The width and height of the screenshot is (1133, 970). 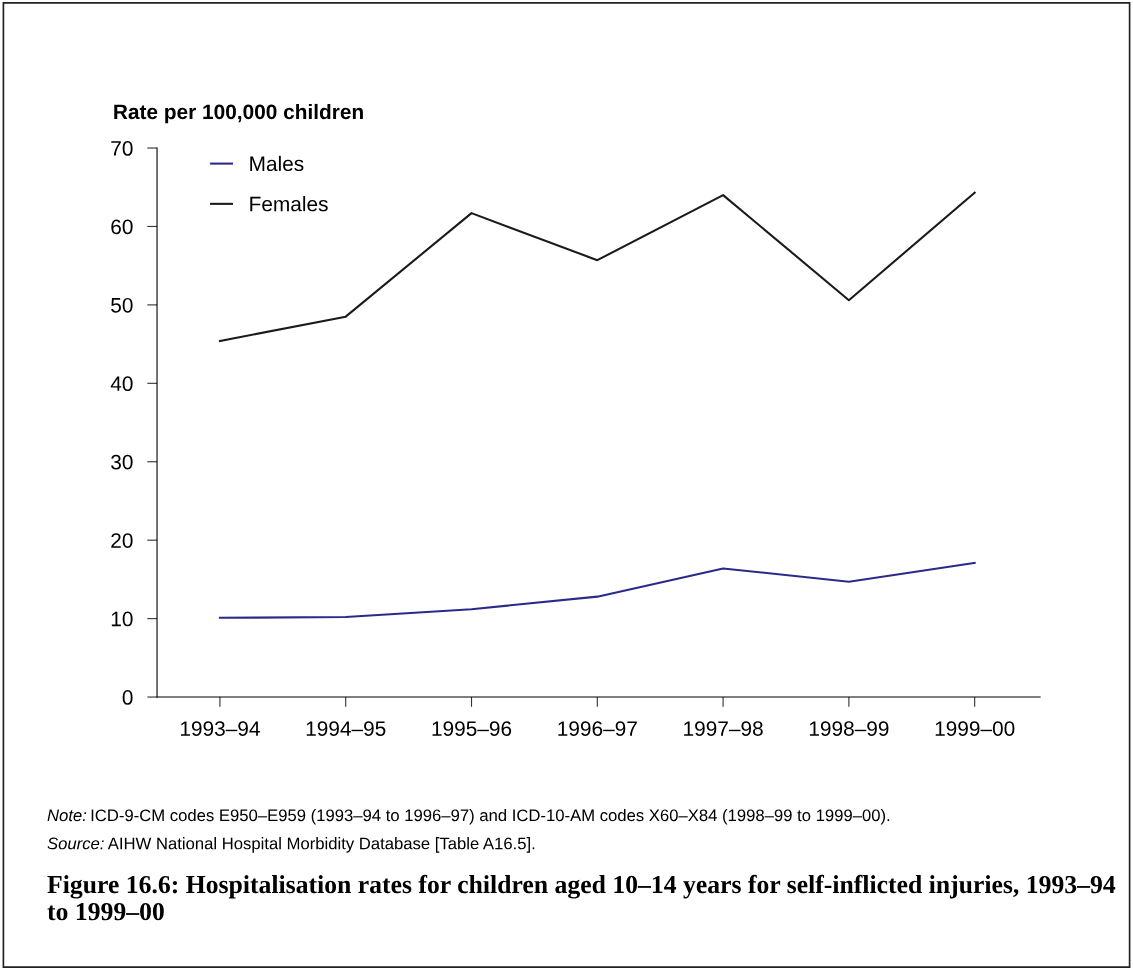 What do you see at coordinates (723, 728) in the screenshot?
I see `x-tick-label: 1997–98` at bounding box center [723, 728].